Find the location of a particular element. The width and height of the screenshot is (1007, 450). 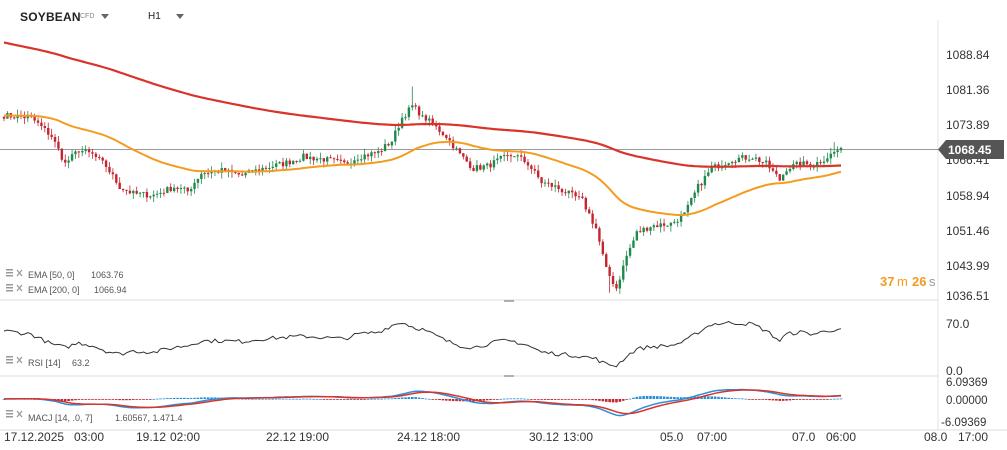

time-tick: 07.0 is located at coordinates (804, 437).